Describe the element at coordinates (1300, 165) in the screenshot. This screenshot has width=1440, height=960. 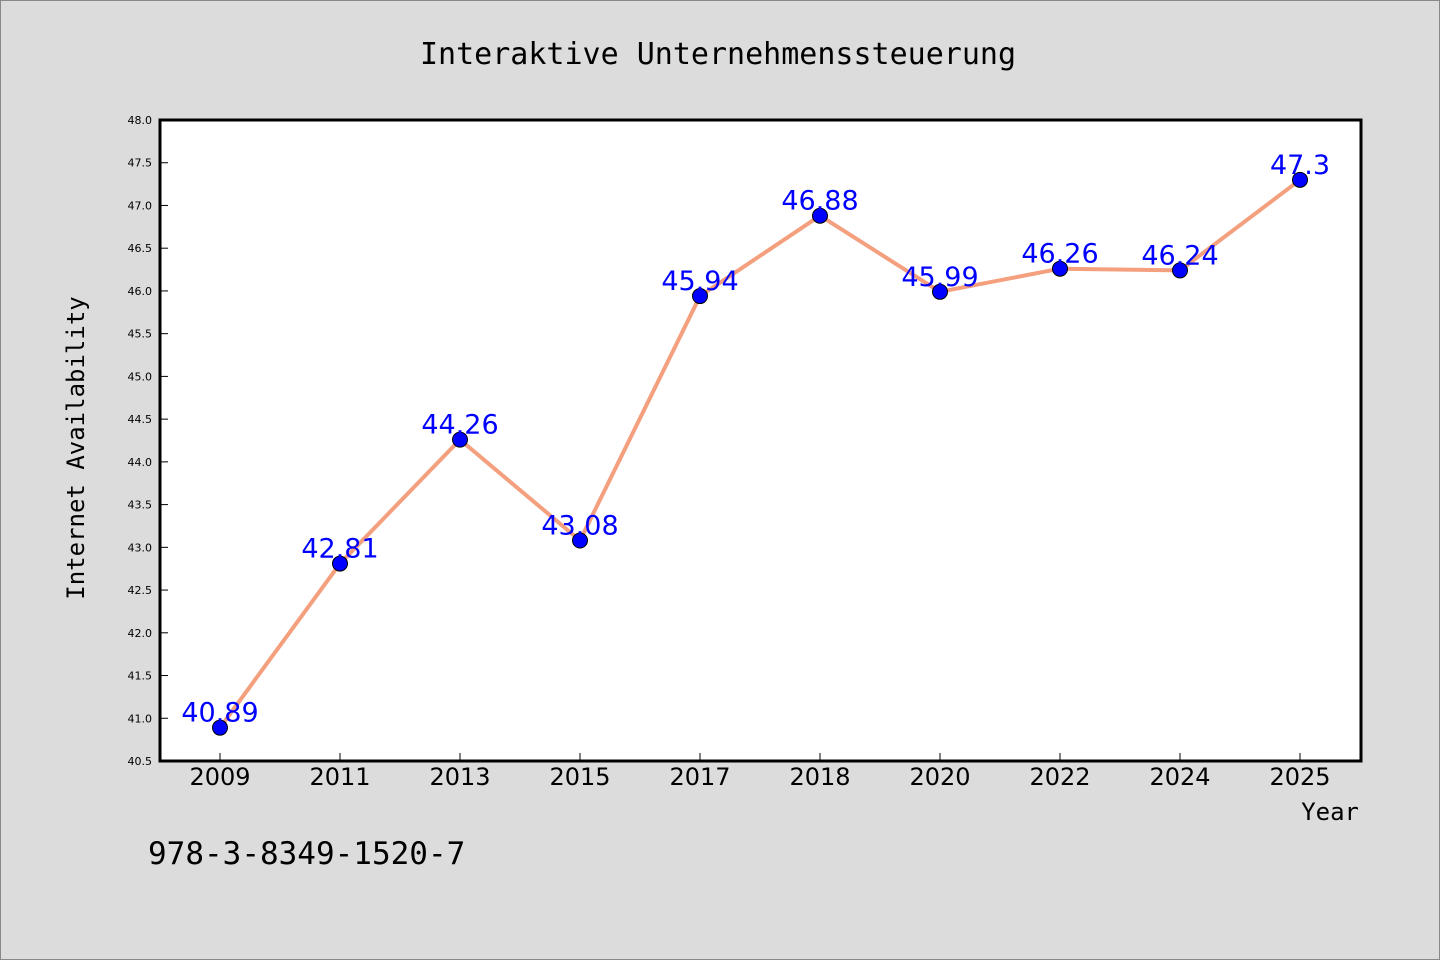
I see `data-value-label: 47.3` at that location.